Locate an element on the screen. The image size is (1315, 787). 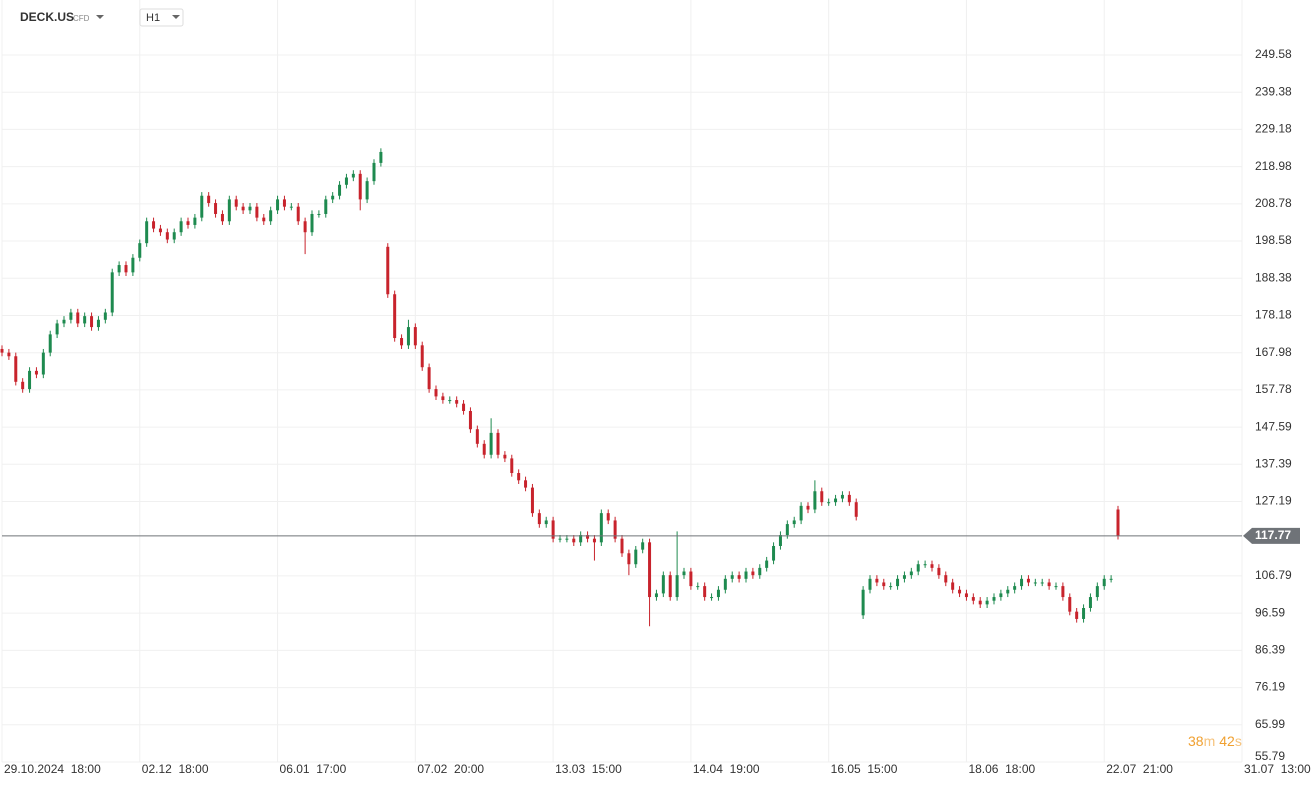
x-tick-label: 18.06 18:00 is located at coordinates (1001, 769).